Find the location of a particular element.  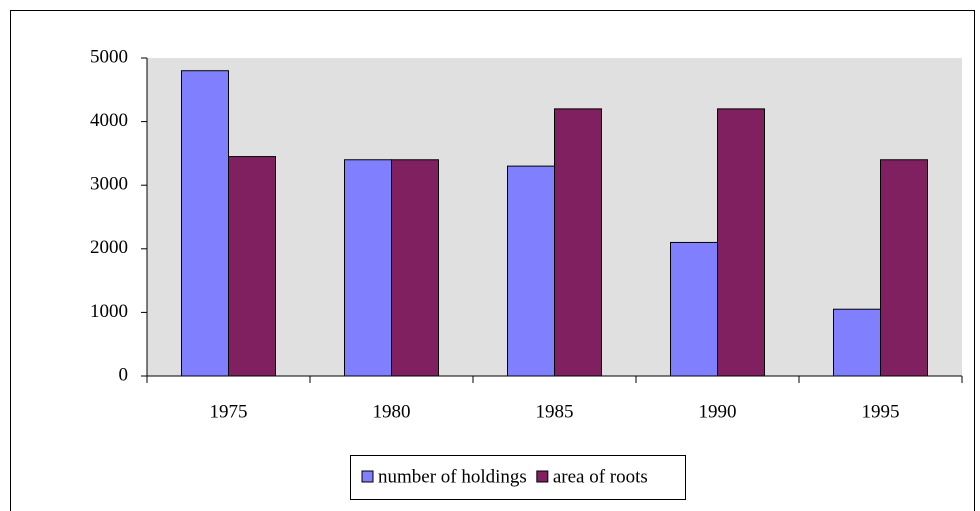

y-tick-label: 5000 is located at coordinates (109, 56).